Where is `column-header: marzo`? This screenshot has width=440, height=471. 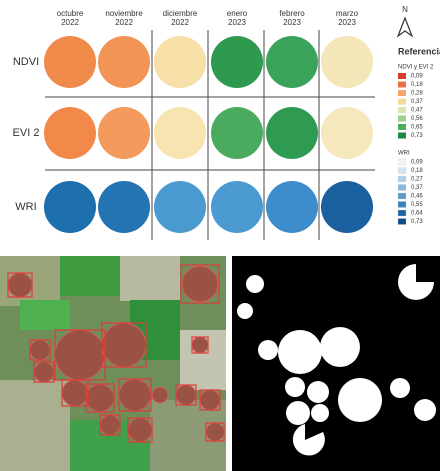
column-header: marzo is located at coordinates (347, 13).